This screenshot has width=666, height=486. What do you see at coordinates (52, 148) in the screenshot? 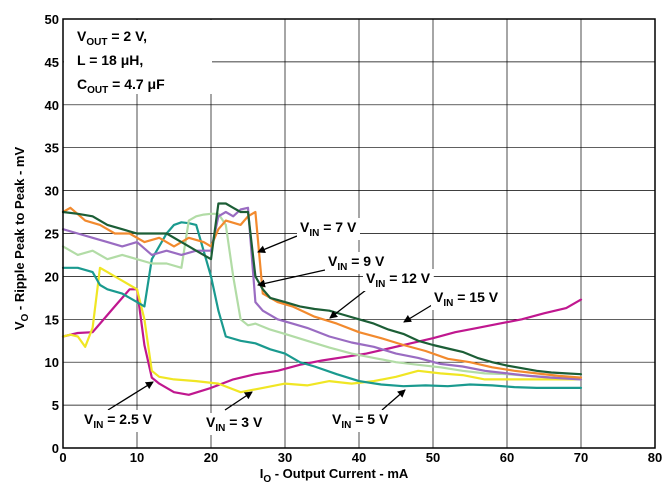
I see `y-tick-label-35: 35` at bounding box center [52, 148].